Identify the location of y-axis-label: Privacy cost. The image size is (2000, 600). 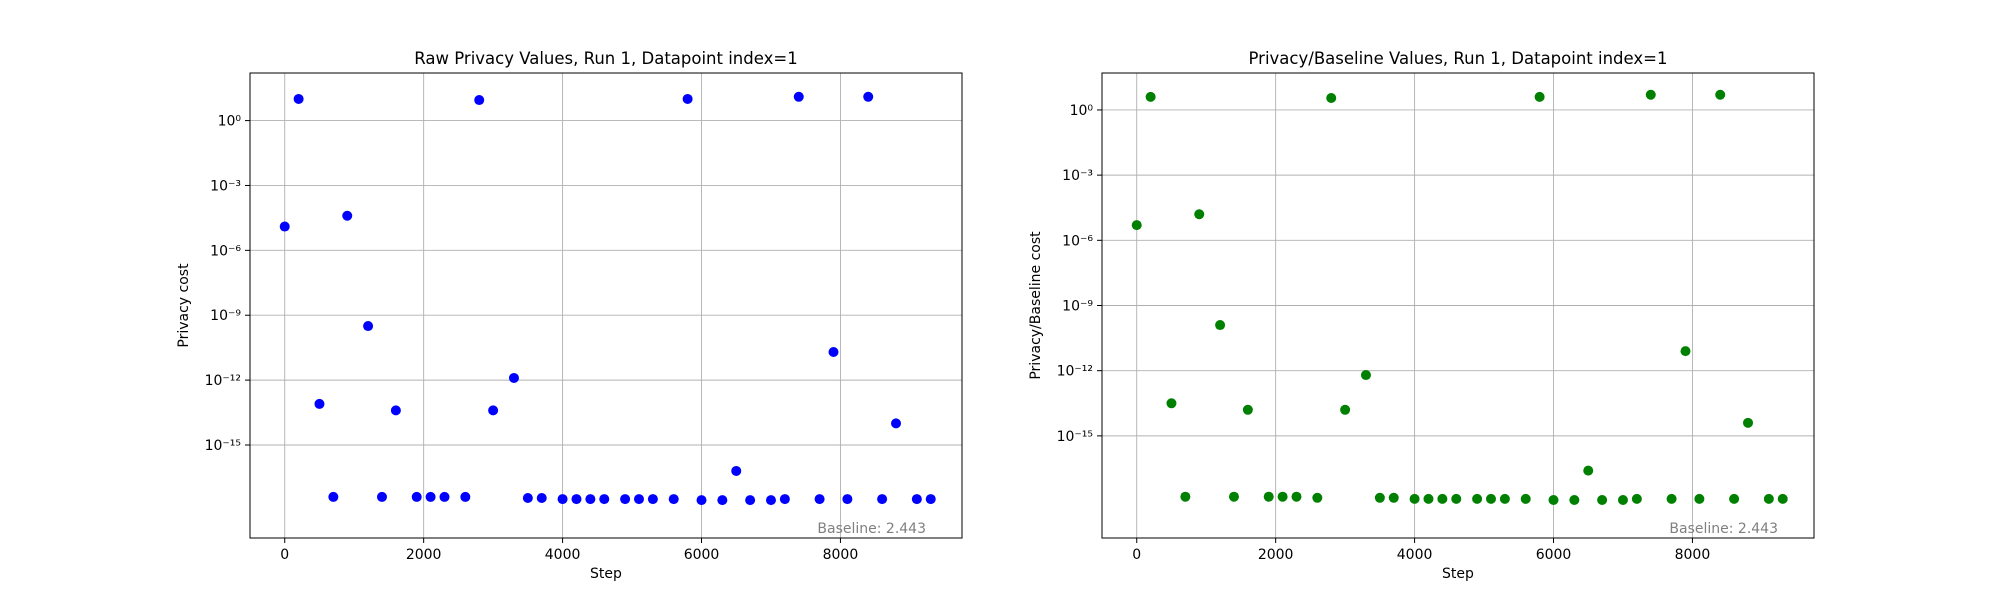
(184, 305).